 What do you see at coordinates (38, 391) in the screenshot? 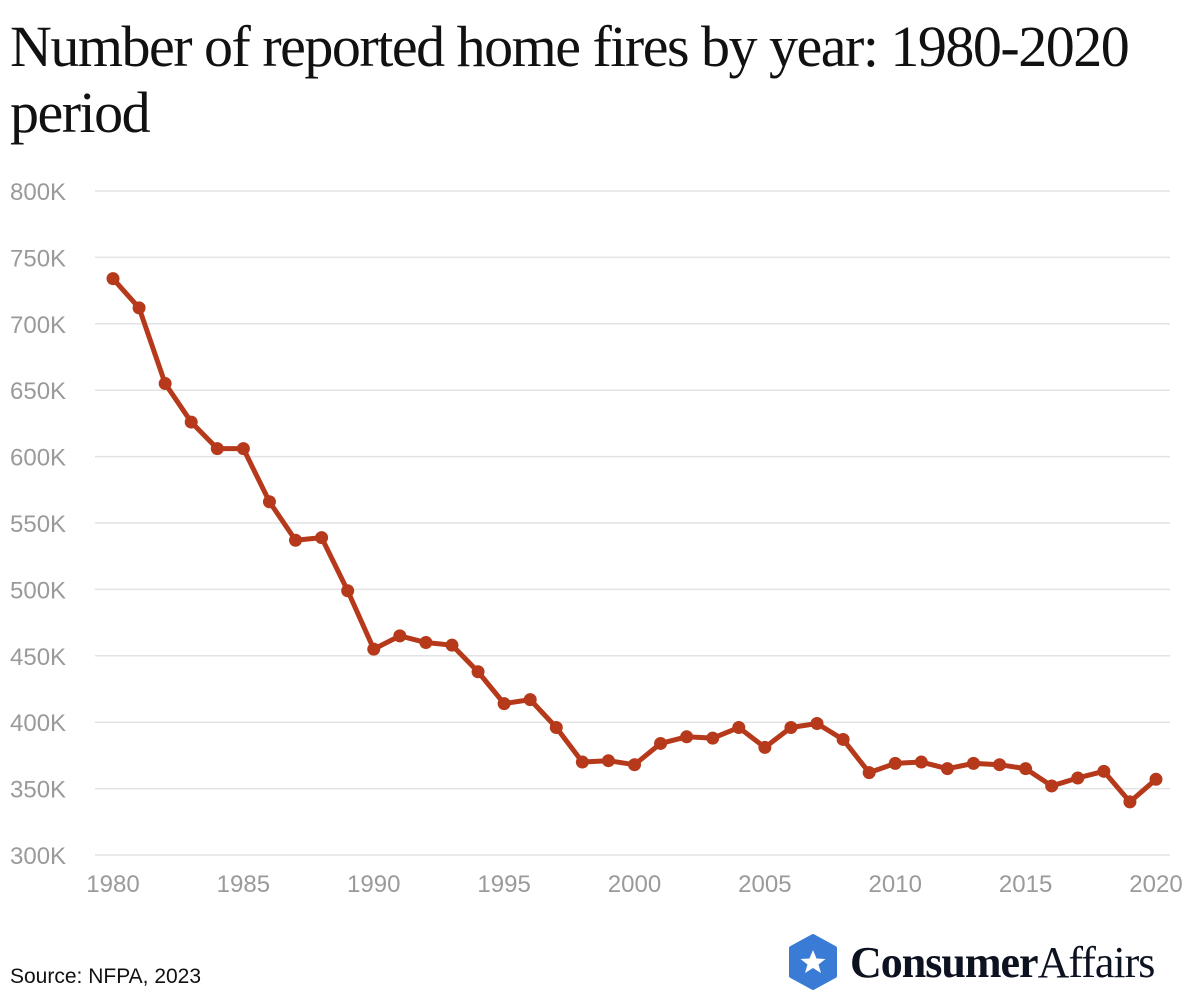
I see `y-tick-label: 650K` at bounding box center [38, 391].